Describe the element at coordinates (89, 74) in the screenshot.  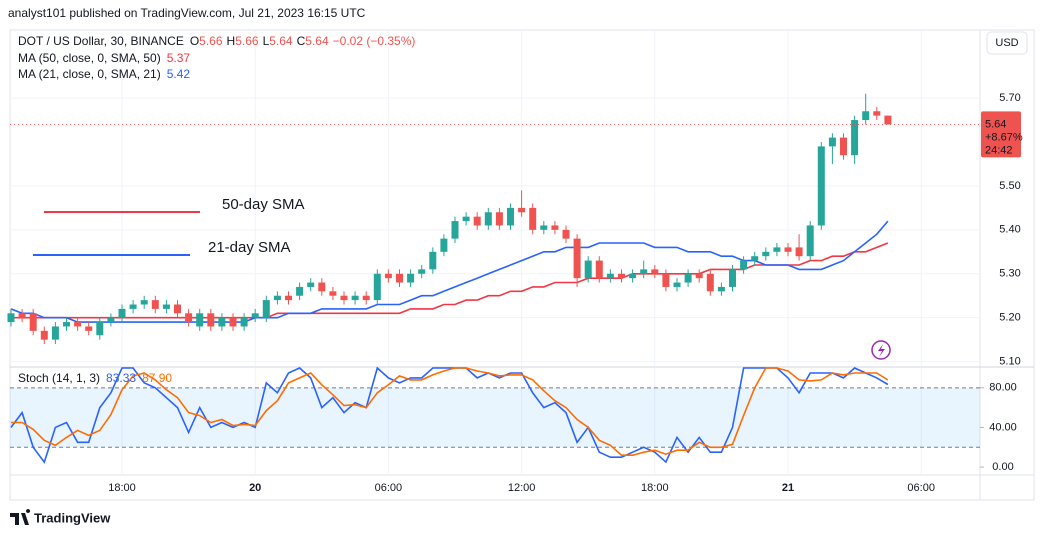
I see `ma-name: MA (21, close, 0, SMA, 21)` at that location.